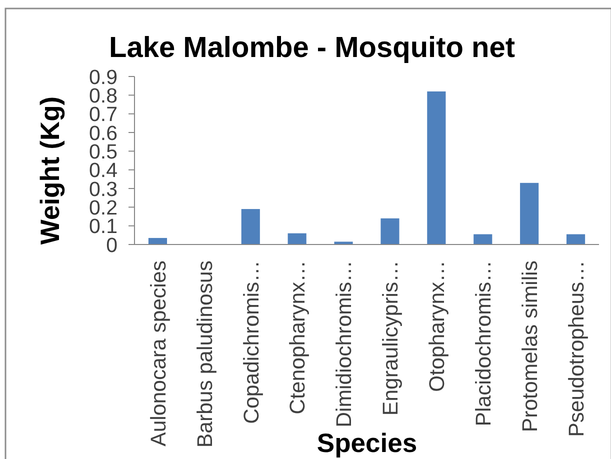 The height and width of the screenshot is (459, 611). What do you see at coordinates (312, 48) in the screenshot?
I see `chart-title: Lake Malombe - Mosquito net` at bounding box center [312, 48].